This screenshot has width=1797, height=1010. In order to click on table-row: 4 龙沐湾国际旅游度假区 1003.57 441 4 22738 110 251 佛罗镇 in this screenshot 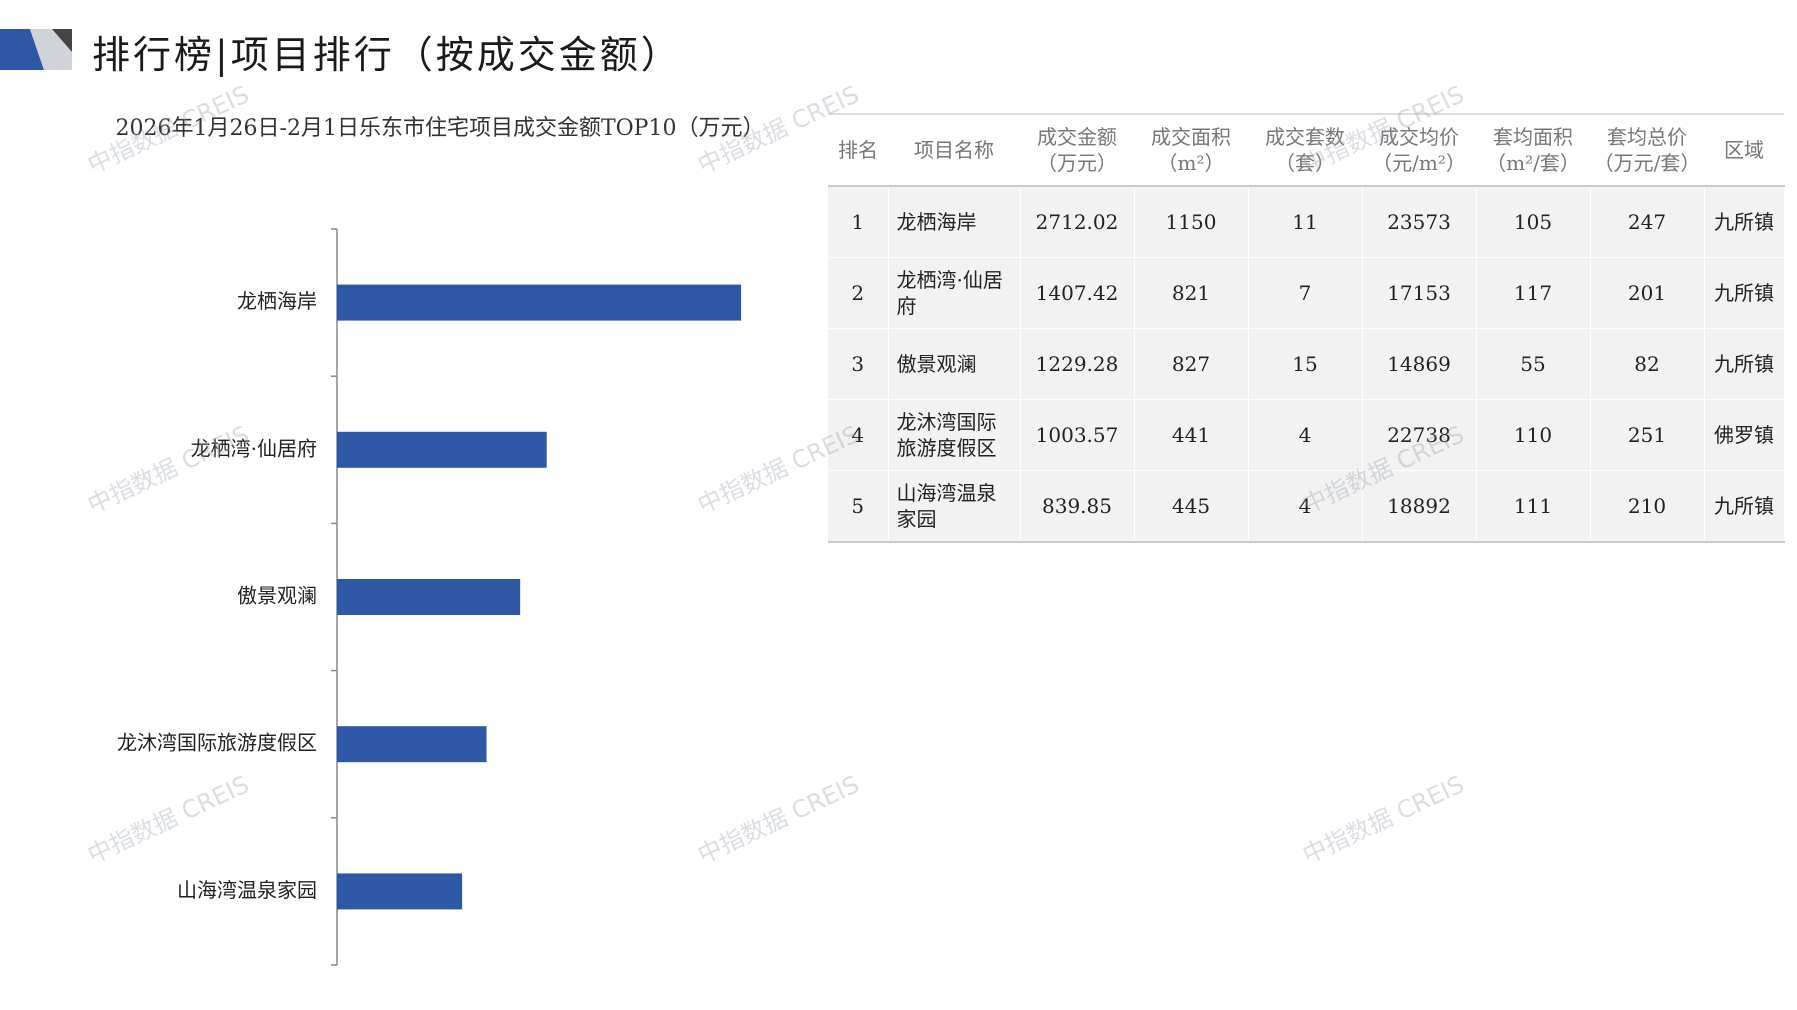, I will do `click(1306, 435)`.